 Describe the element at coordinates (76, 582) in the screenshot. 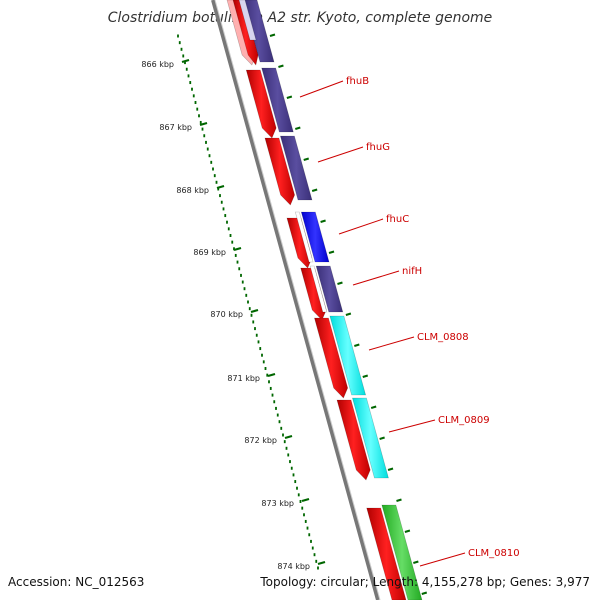

I see `accession-text: Accession: NC_012563` at that location.